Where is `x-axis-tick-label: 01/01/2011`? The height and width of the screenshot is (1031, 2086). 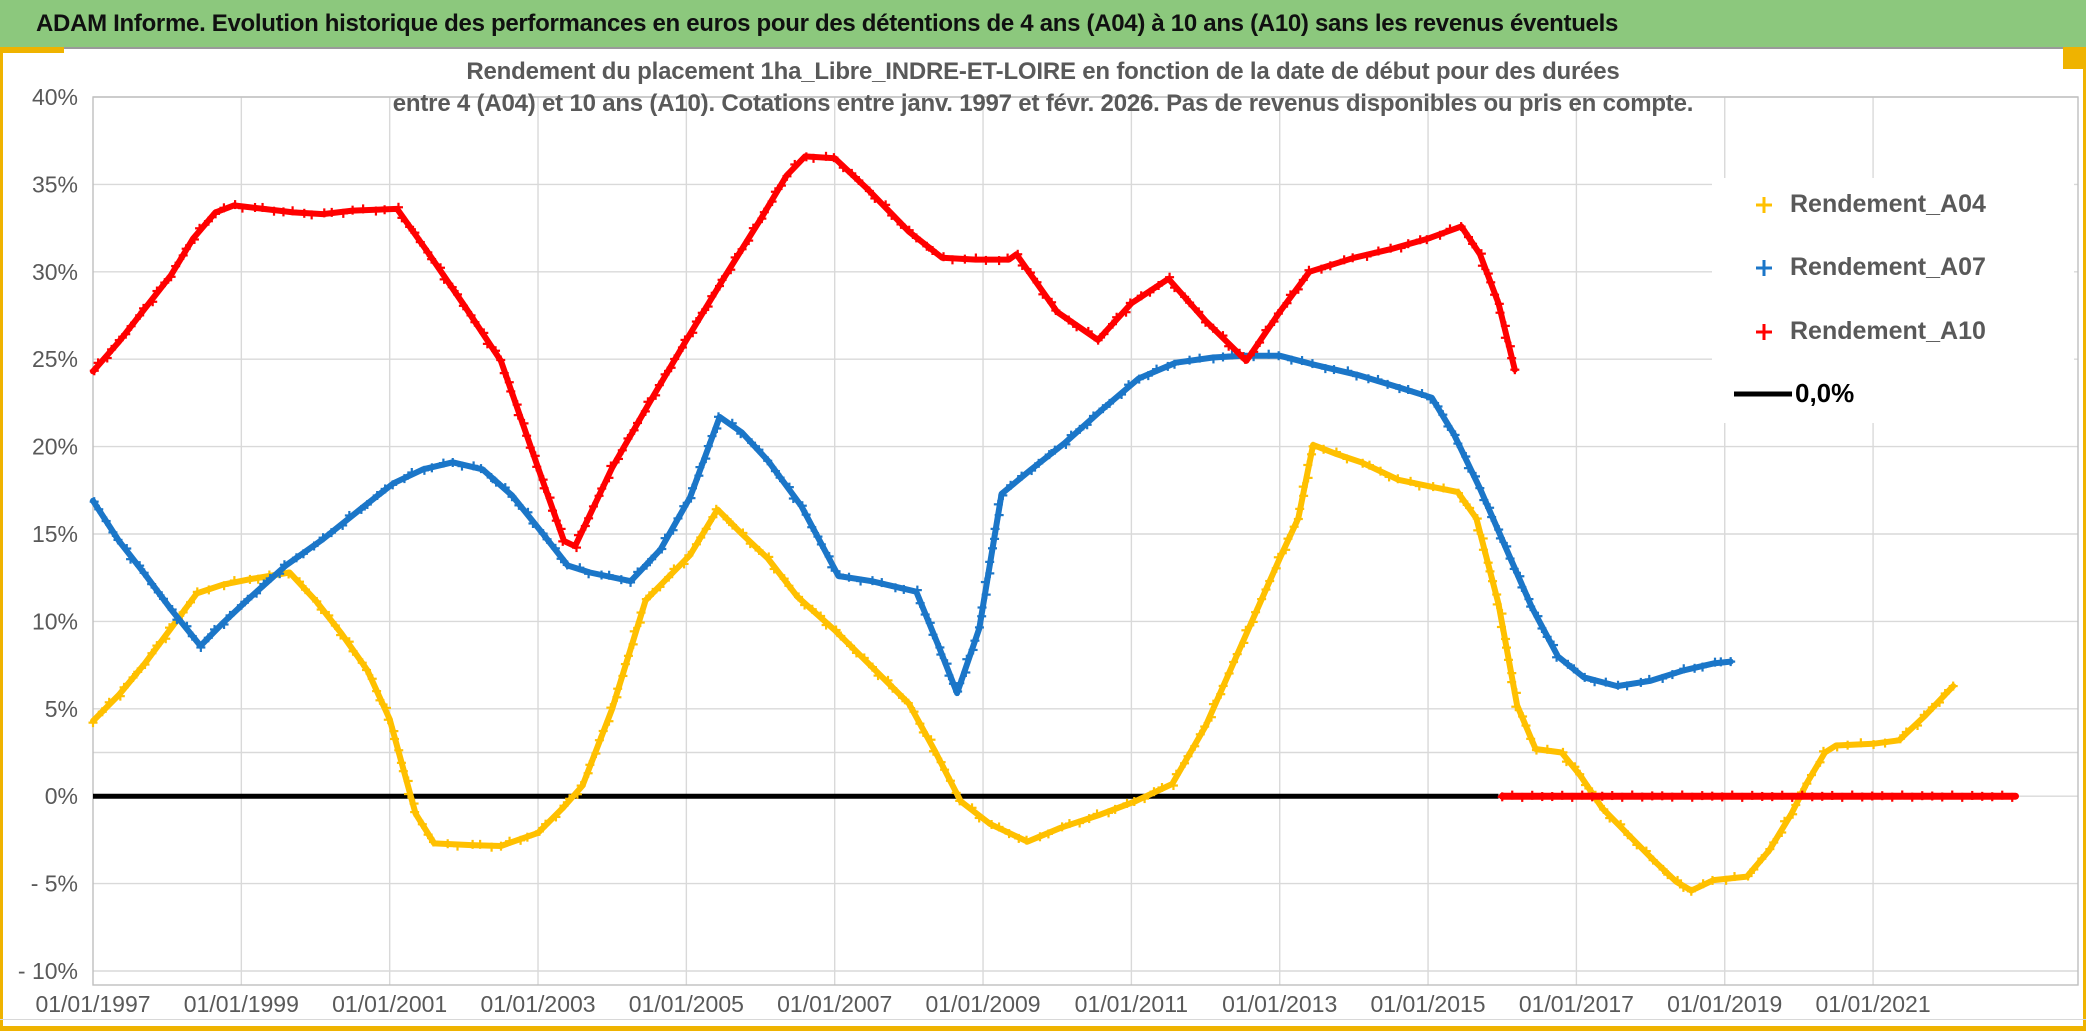
x-axis-tick-label: 01/01/2011 is located at coordinates (1131, 1004).